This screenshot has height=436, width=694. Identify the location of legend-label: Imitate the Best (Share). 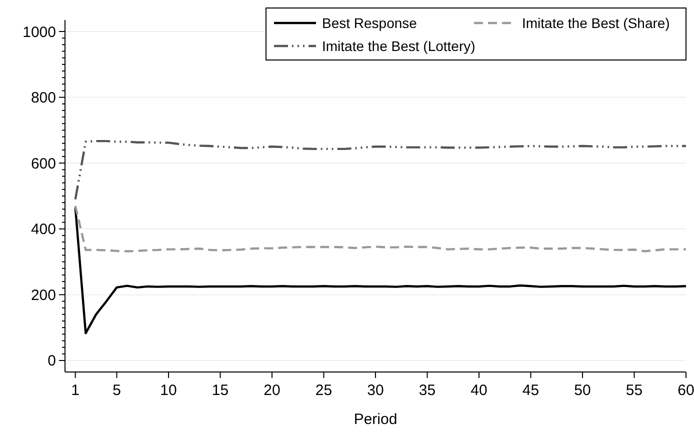
(596, 22).